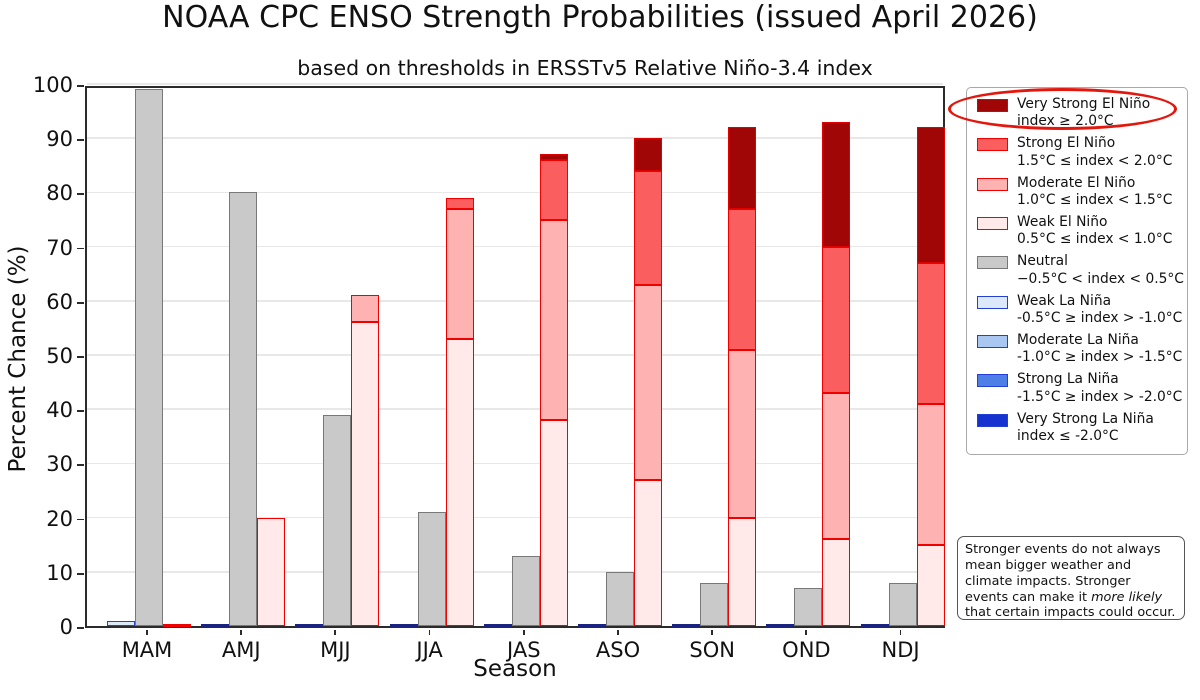 This screenshot has width=1200, height=700. What do you see at coordinates (1100, 318) in the screenshot?
I see `legend-label-line2: -0.5°C ≥ index > -1.0°C` at bounding box center [1100, 318].